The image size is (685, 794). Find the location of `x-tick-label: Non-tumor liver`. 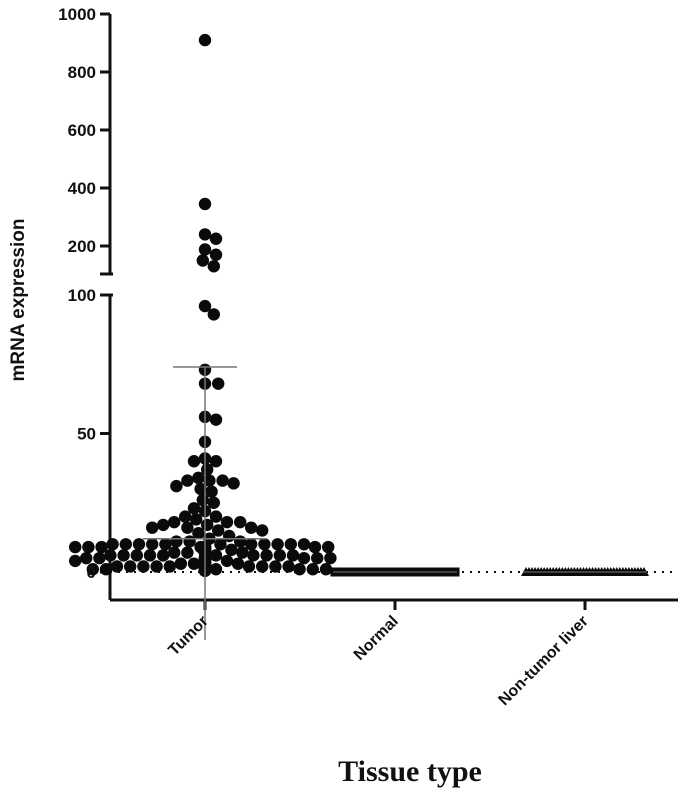

x-tick-label: Non-tumor liver is located at coordinates (544, 661).